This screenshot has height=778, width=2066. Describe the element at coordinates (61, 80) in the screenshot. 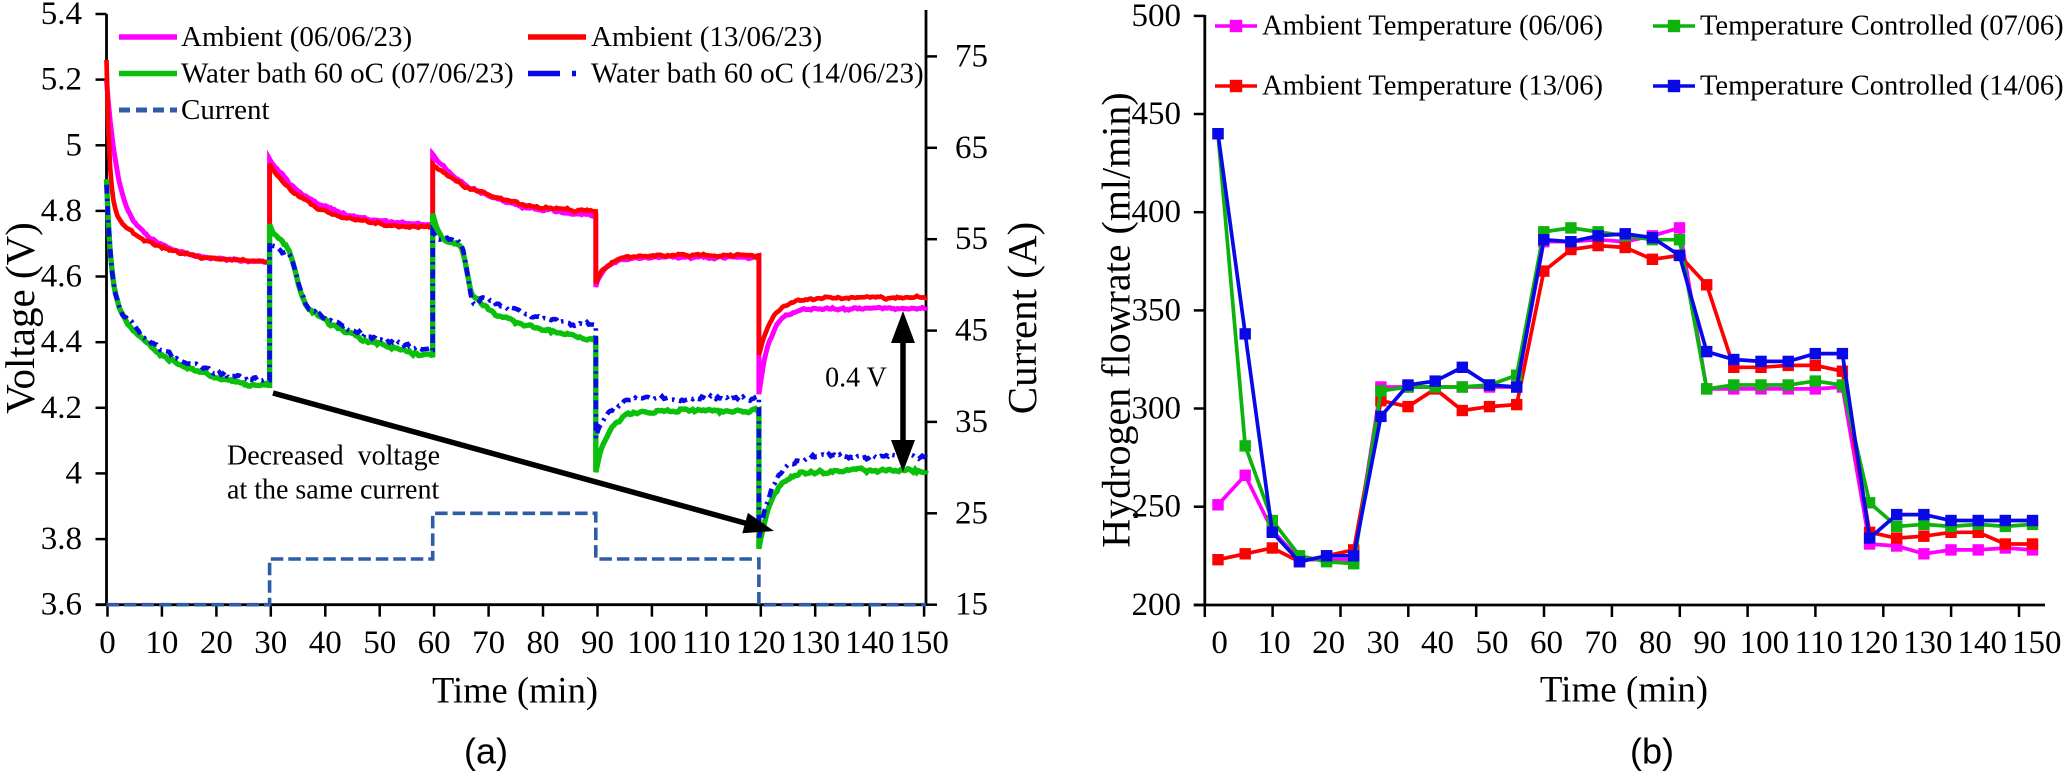

I see `svg-text: 5.2` at that location.